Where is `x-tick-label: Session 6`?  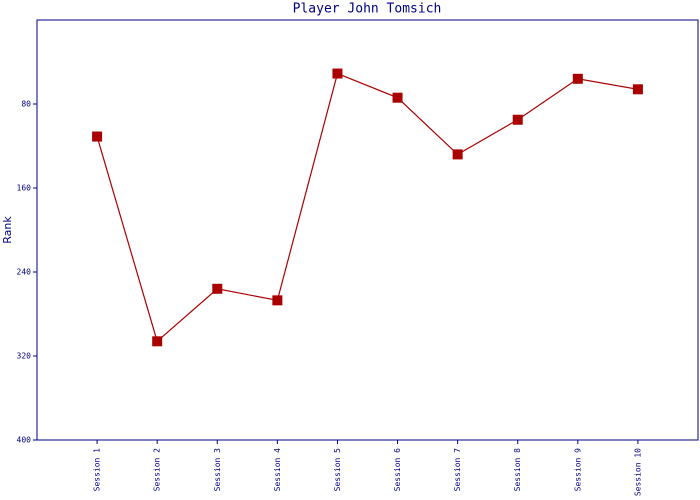 x-tick-label: Session 6 is located at coordinates (397, 470).